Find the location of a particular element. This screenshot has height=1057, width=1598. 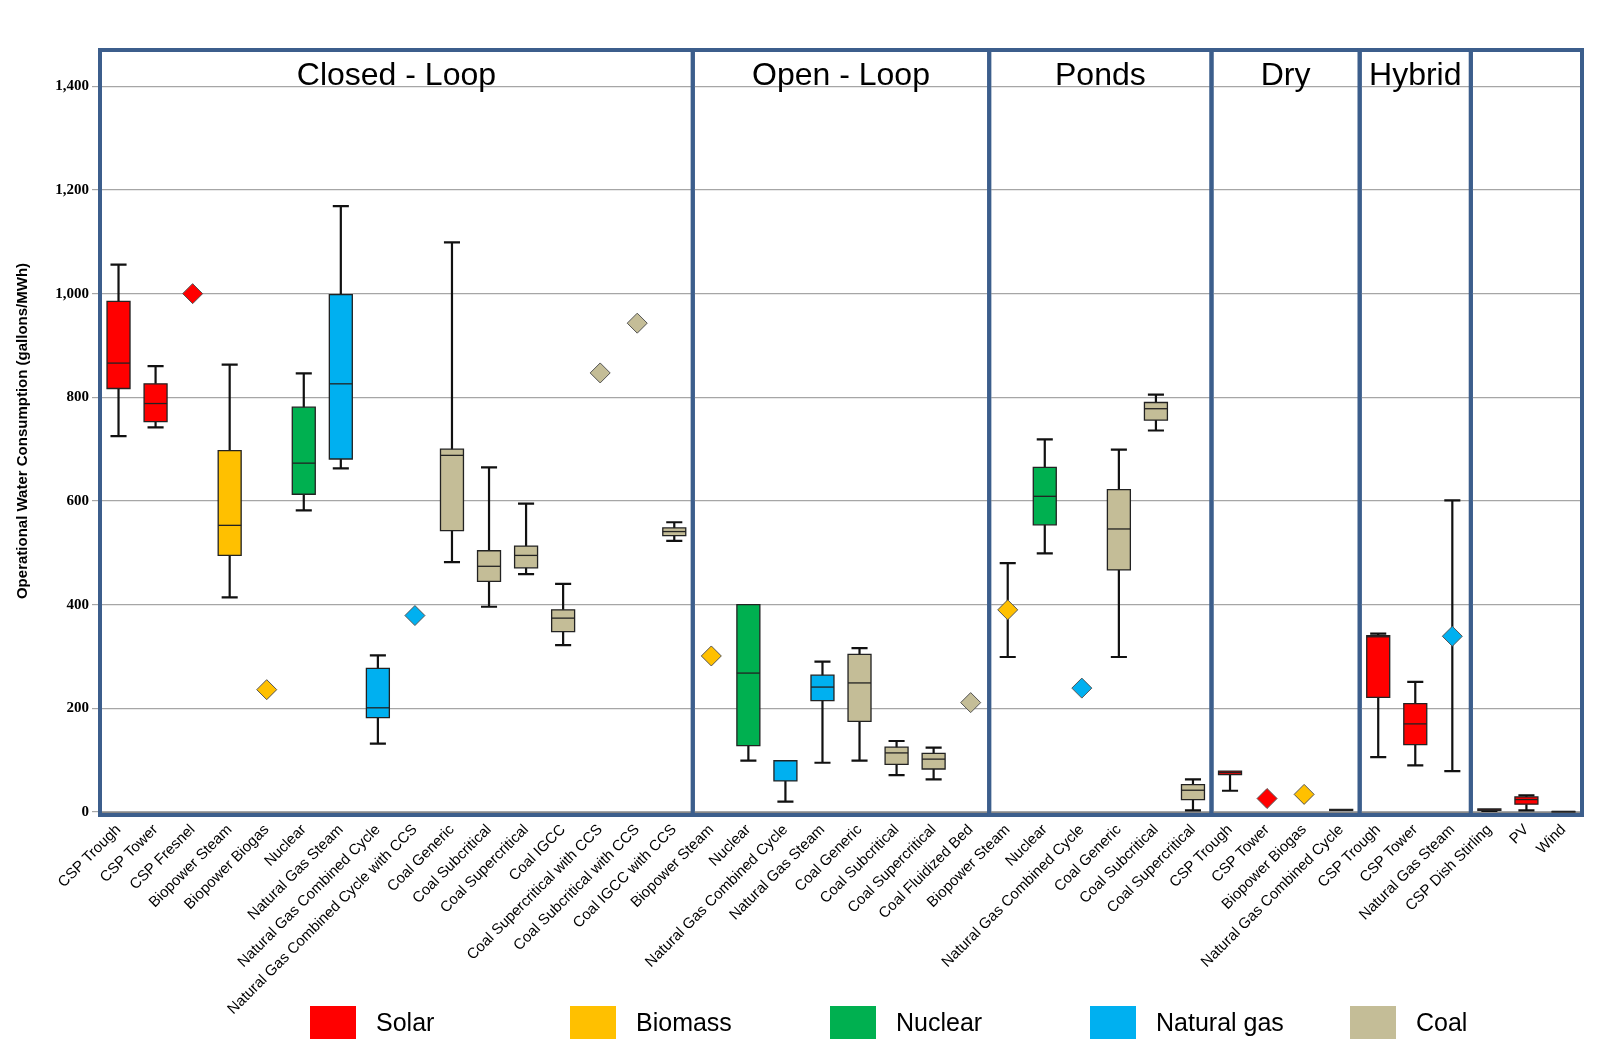

legend-label: Natural gas is located at coordinates (1220, 1022).